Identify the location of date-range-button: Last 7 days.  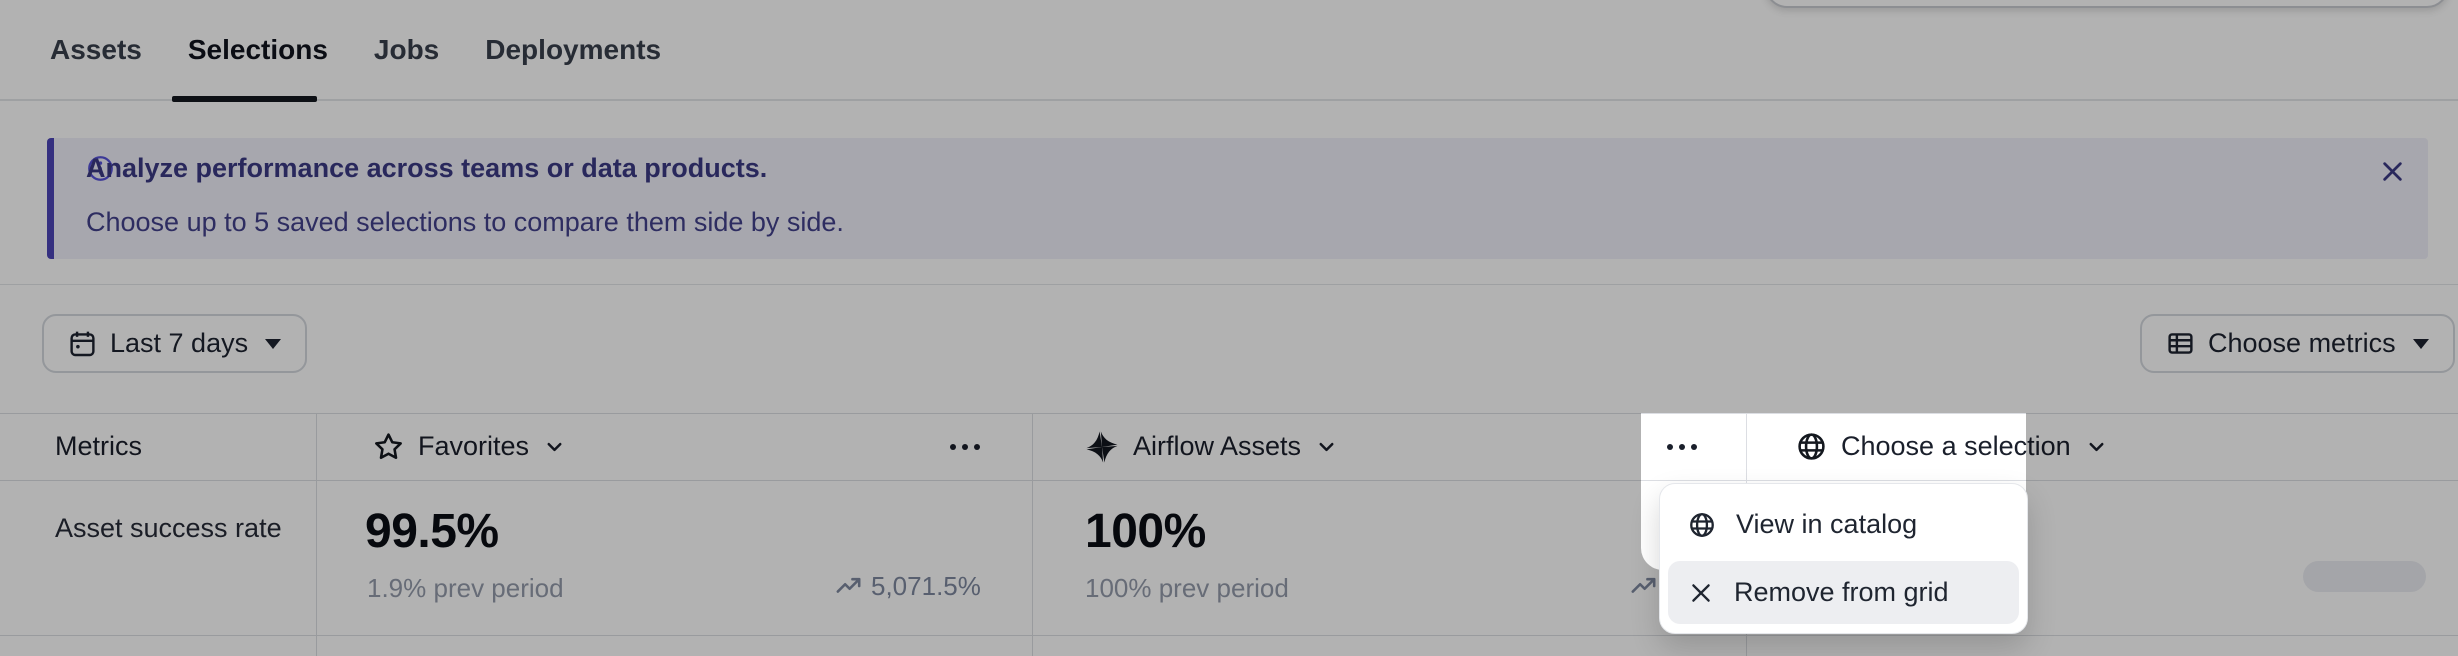
(175, 343).